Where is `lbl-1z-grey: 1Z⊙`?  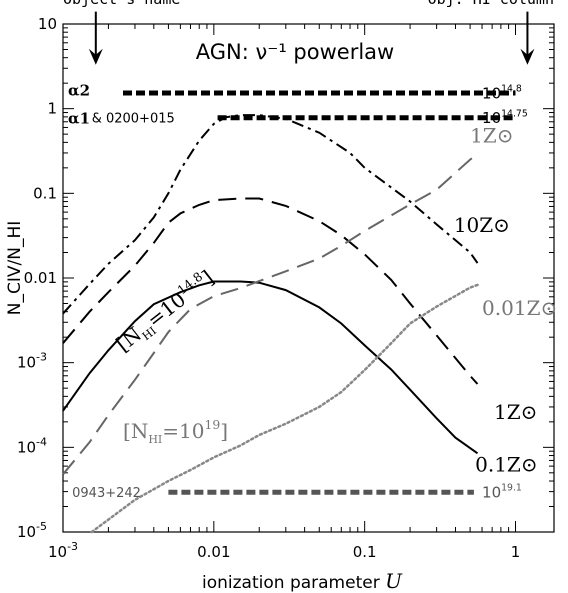 lbl-1z-grey: 1Z⊙ is located at coordinates (491, 136).